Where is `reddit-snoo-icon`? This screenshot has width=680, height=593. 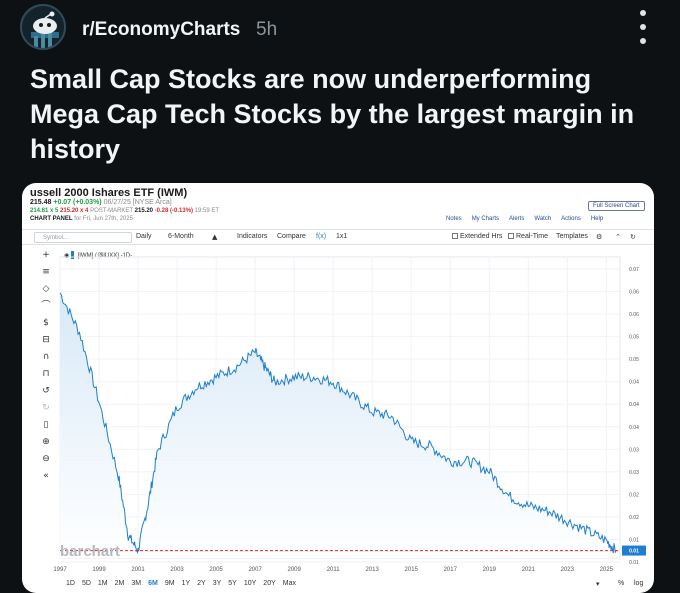 reddit-snoo-icon is located at coordinates (43, 27).